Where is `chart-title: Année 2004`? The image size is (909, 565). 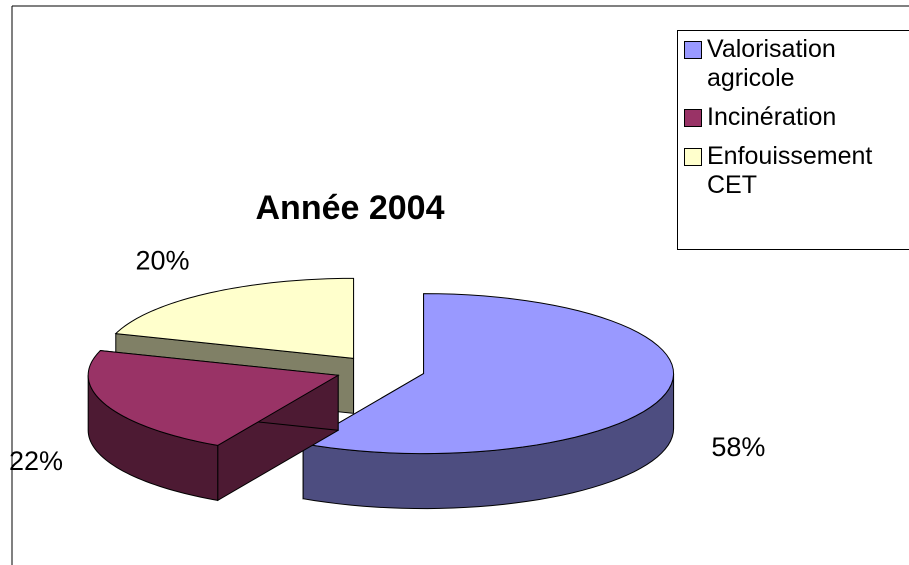
chart-title: Année 2004 is located at coordinates (350, 208).